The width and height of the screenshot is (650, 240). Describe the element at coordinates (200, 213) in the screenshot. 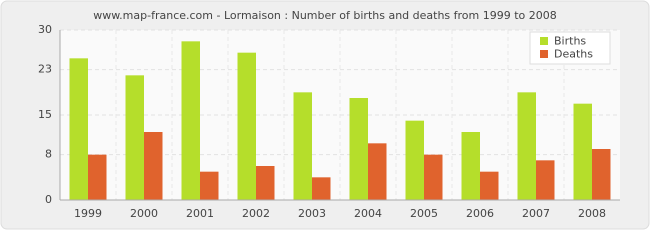

I see `x-tick-label: 2001` at that location.